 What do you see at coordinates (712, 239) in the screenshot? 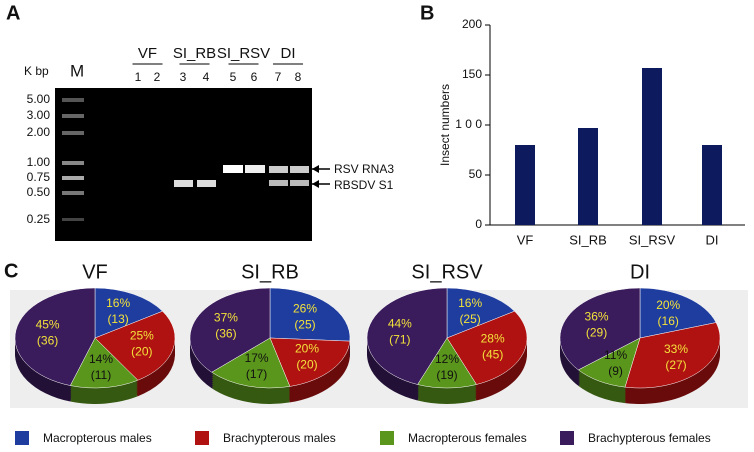
I see `x-tick-label: DI` at bounding box center [712, 239].